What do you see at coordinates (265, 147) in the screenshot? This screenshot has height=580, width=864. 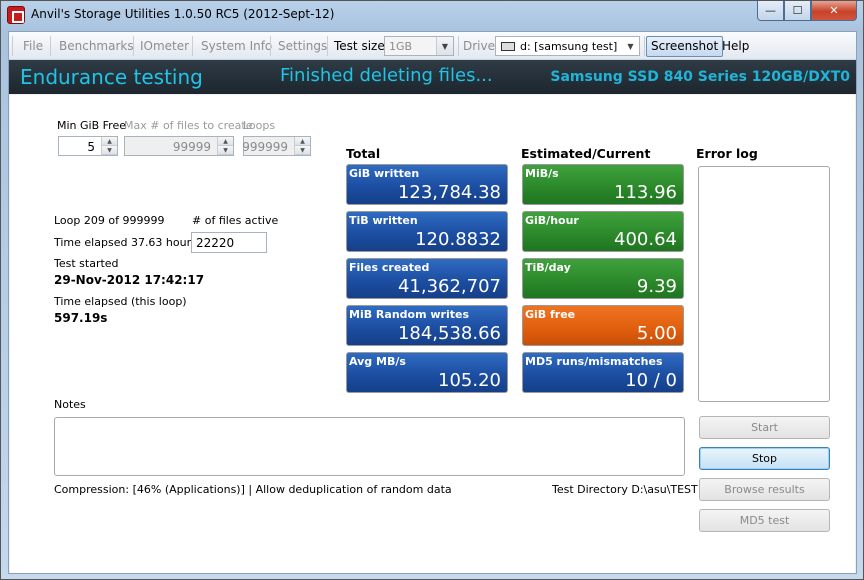 I see `loops-value: 999999` at bounding box center [265, 147].